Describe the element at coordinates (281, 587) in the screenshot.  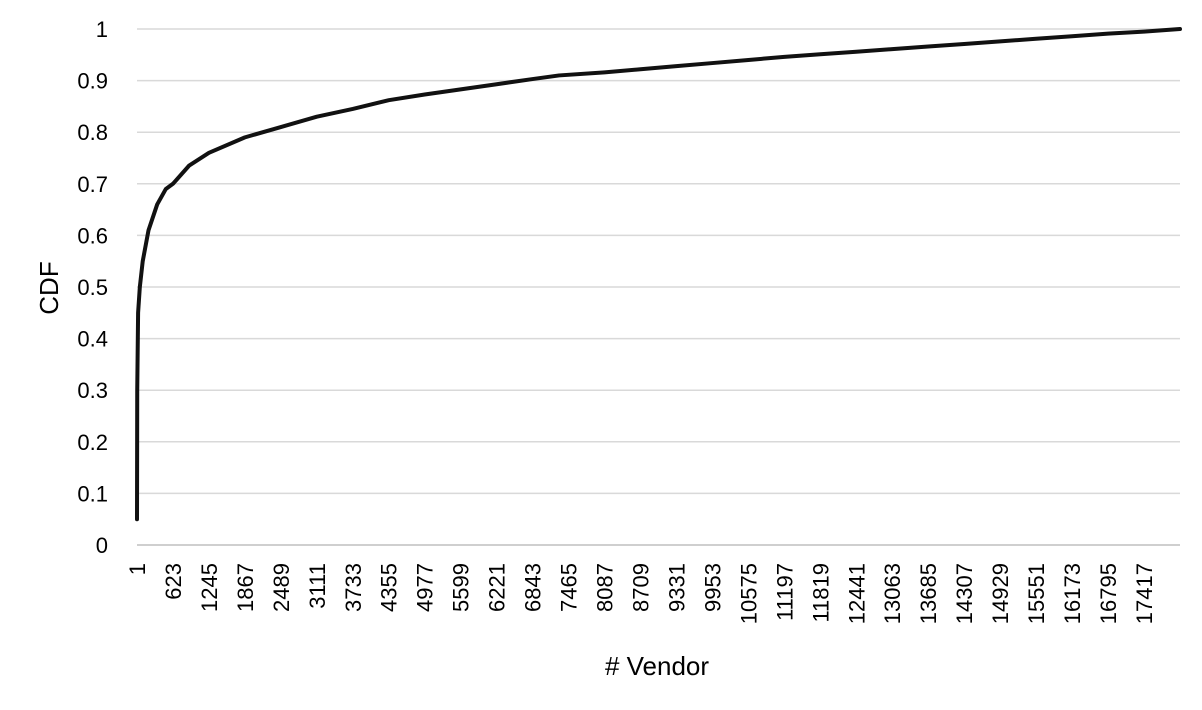
I see `x-tick-label: 2489` at that location.